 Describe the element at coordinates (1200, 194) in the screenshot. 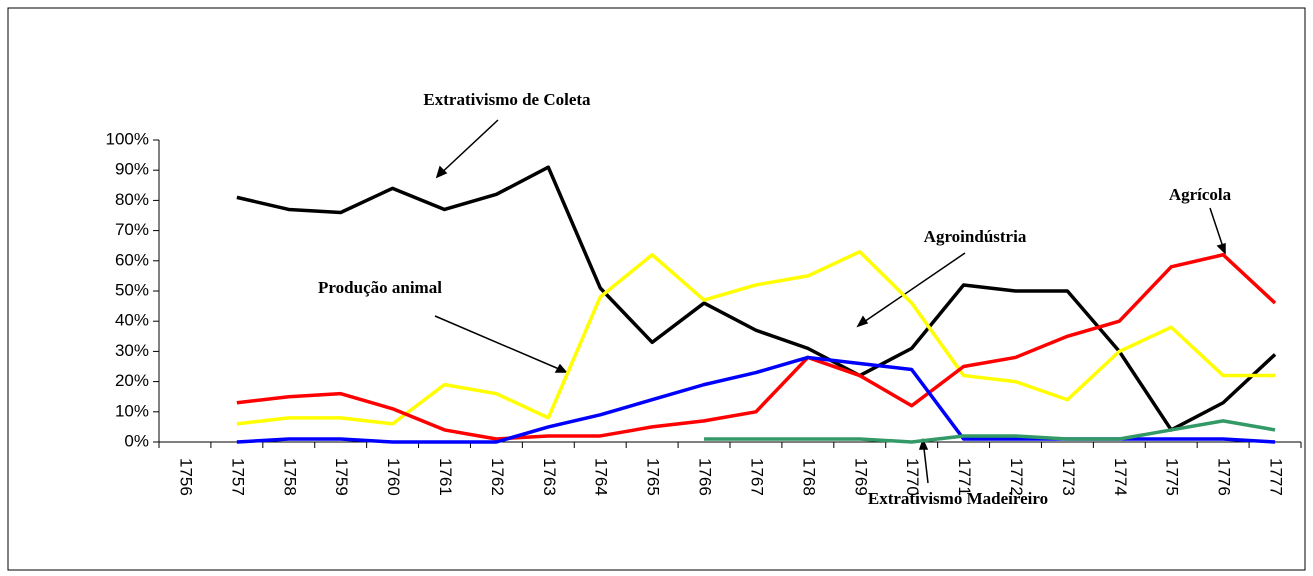

I see `series-annotation: Agrícola` at that location.